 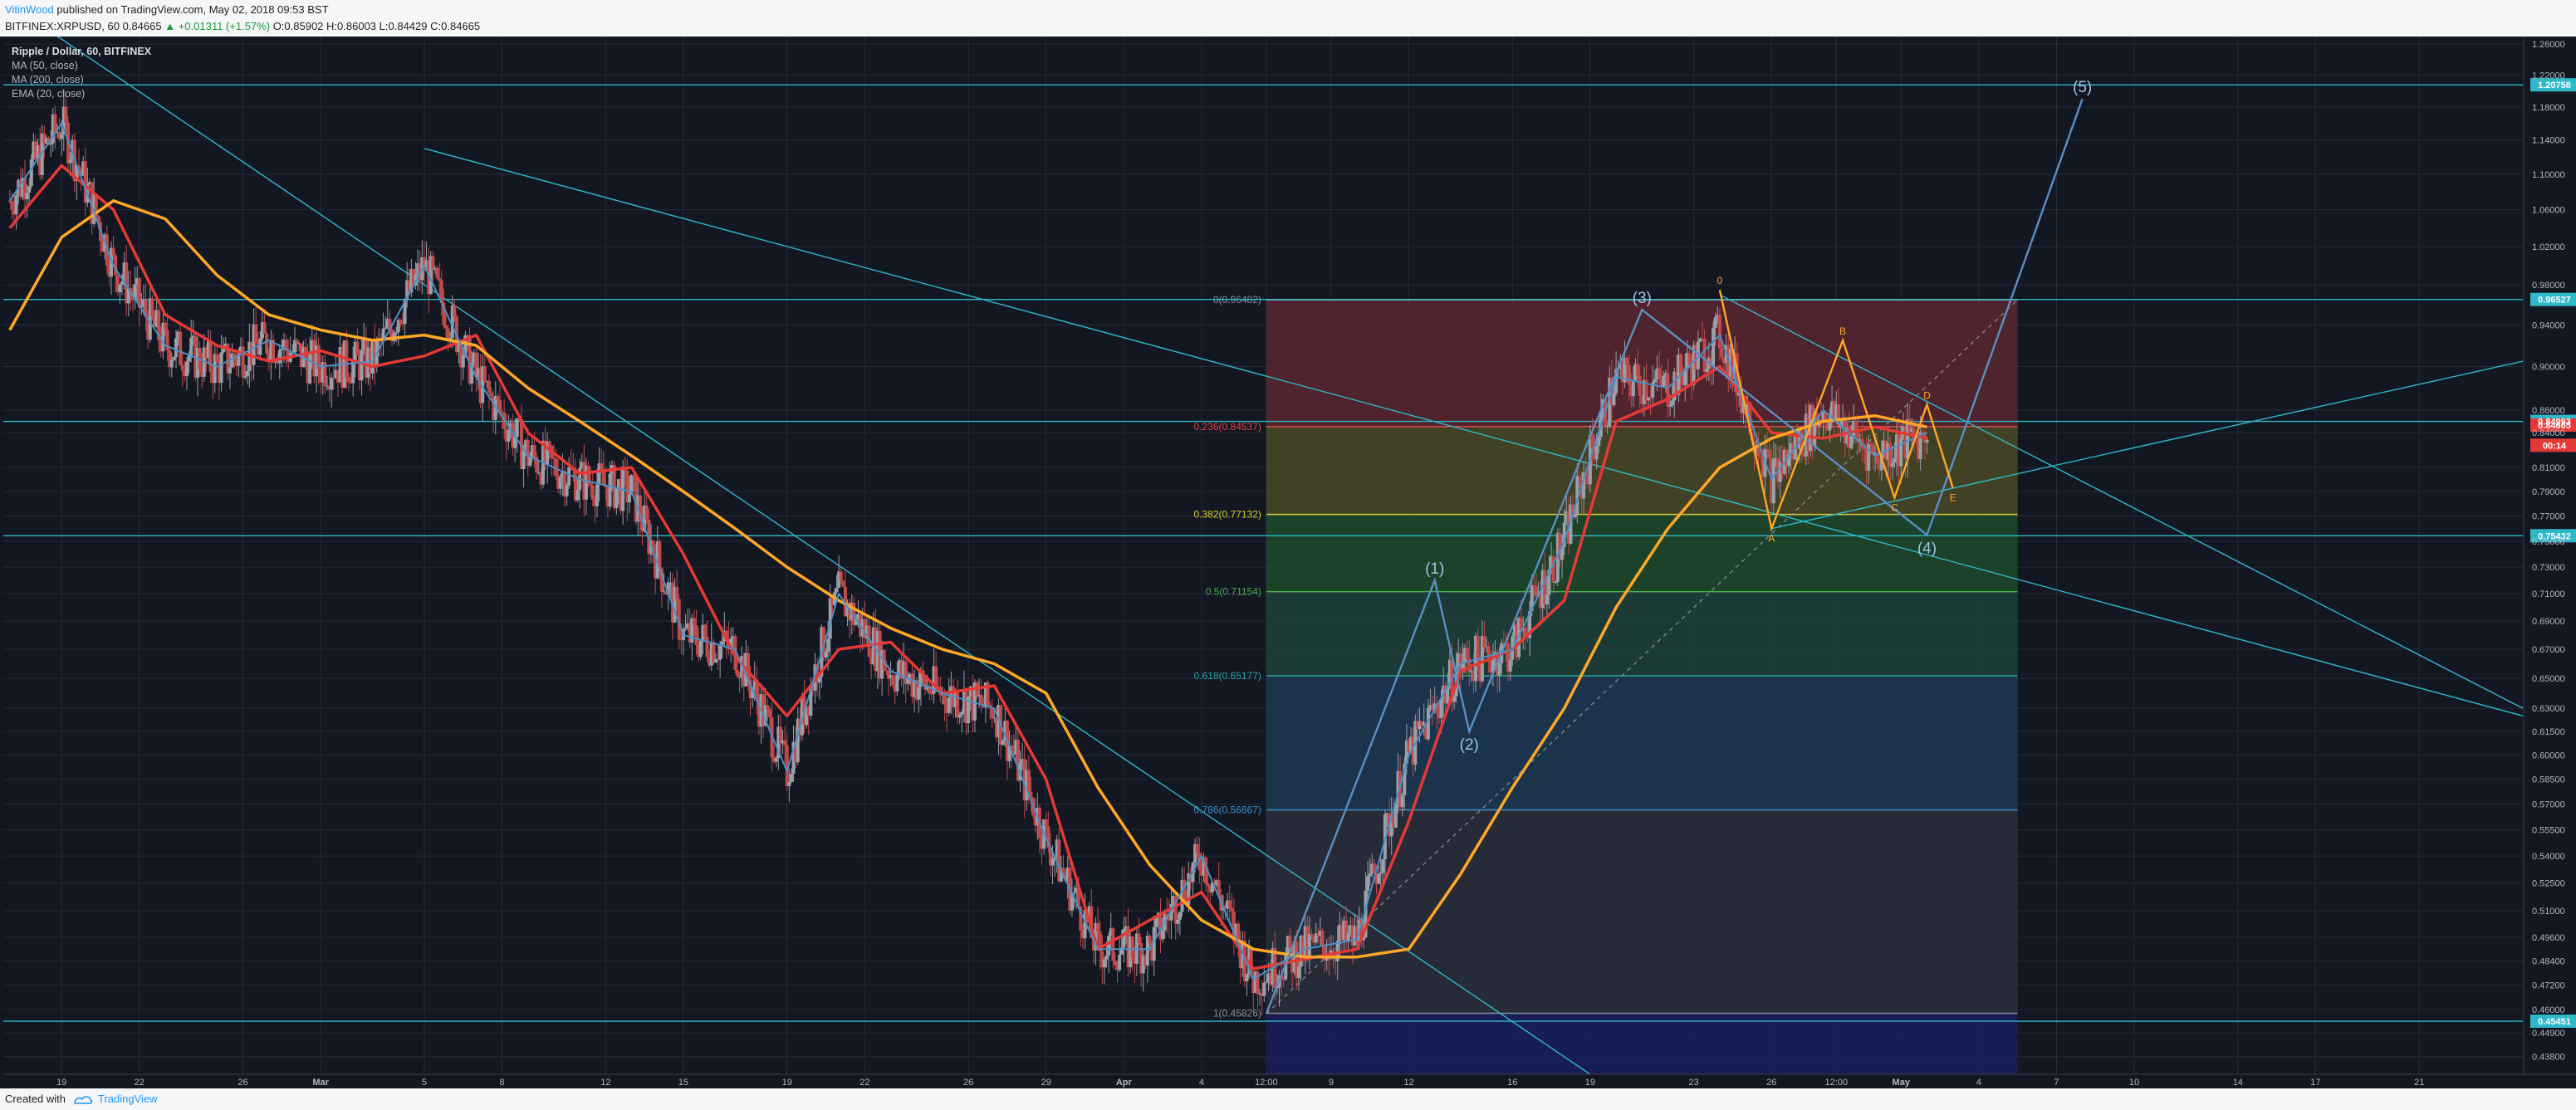 What do you see at coordinates (2549, 555) in the screenshot?
I see `price-axis` at bounding box center [2549, 555].